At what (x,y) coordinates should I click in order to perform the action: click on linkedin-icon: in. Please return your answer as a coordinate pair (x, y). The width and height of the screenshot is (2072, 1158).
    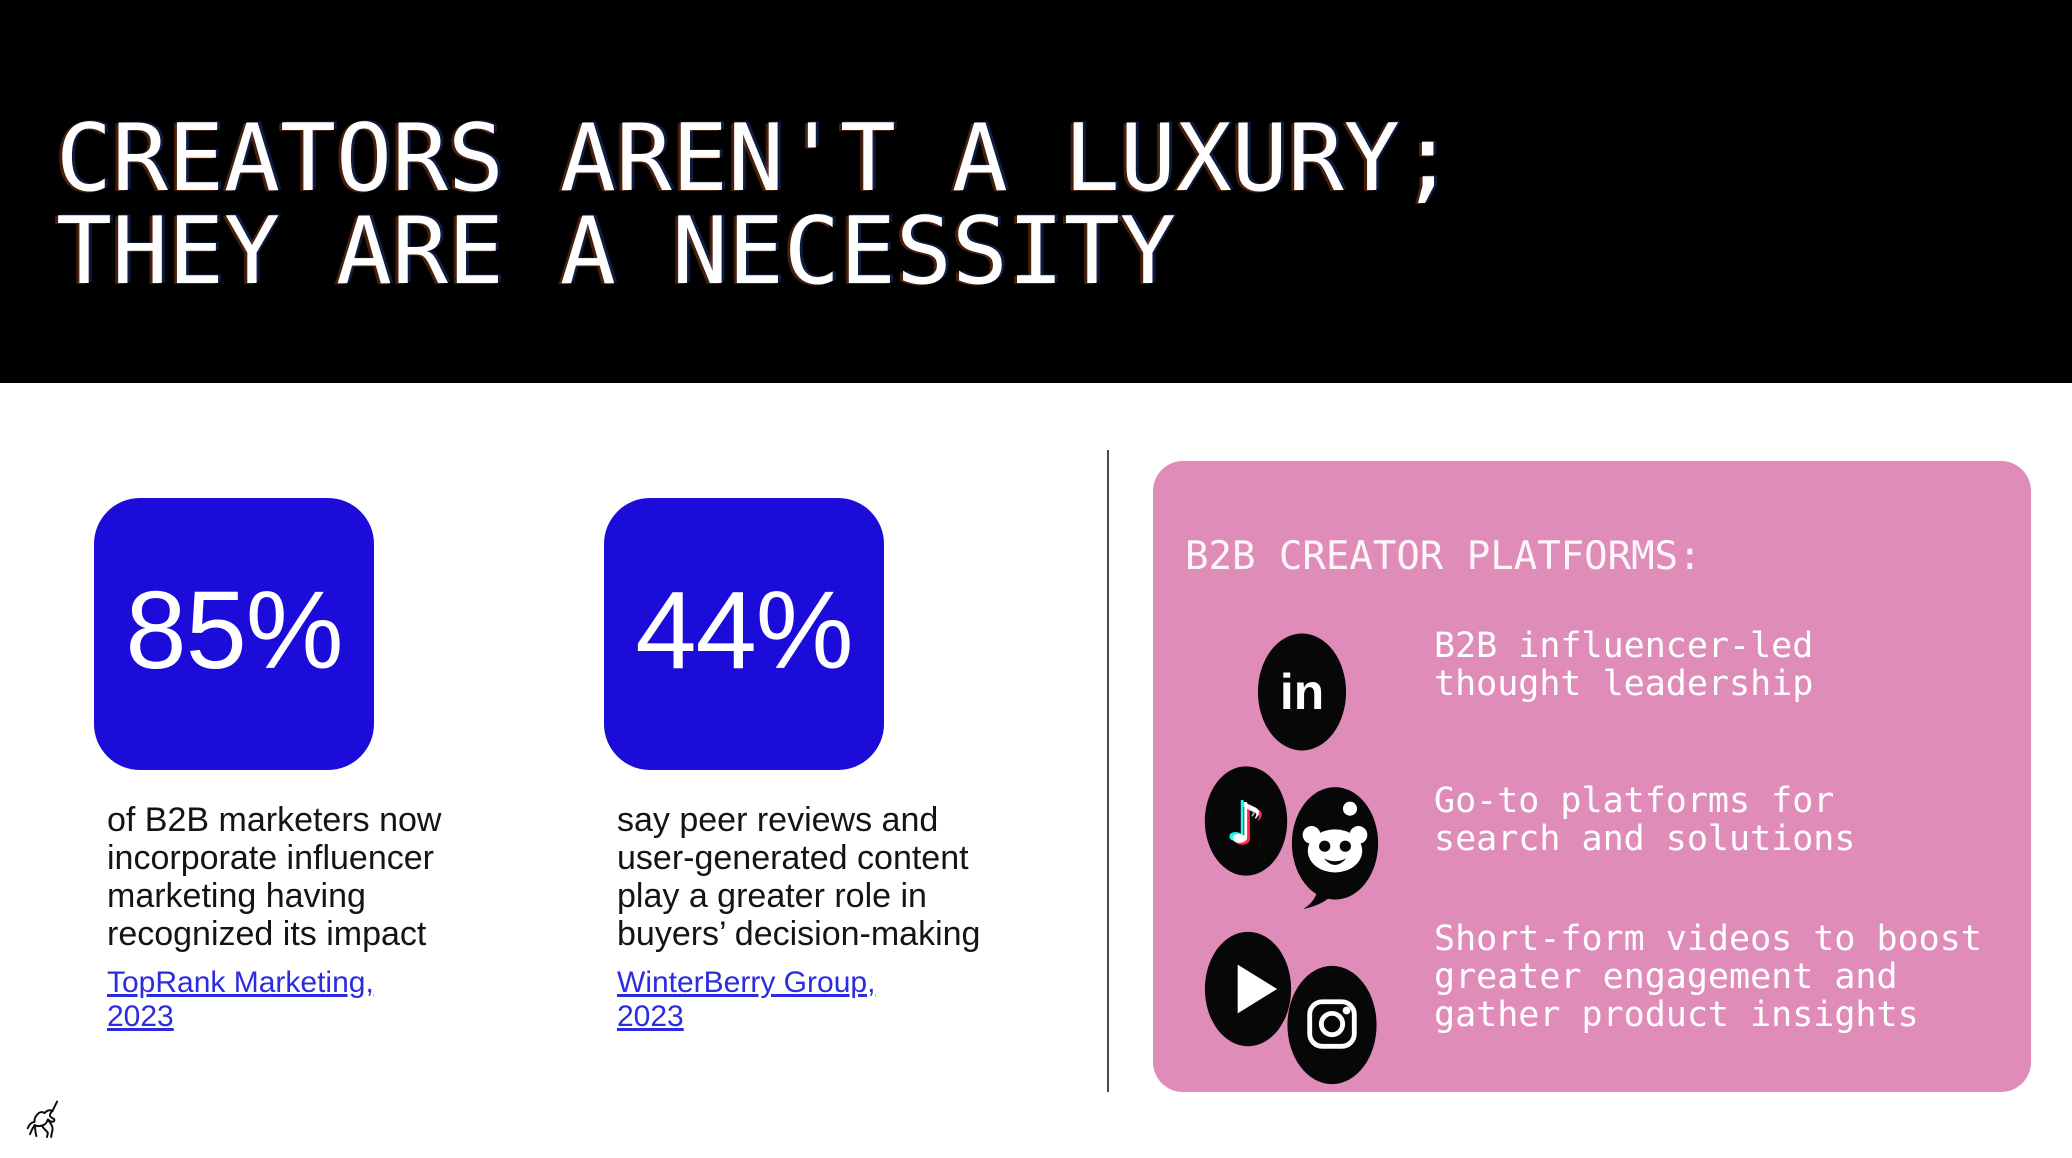
    Looking at the image, I should click on (1302, 692).